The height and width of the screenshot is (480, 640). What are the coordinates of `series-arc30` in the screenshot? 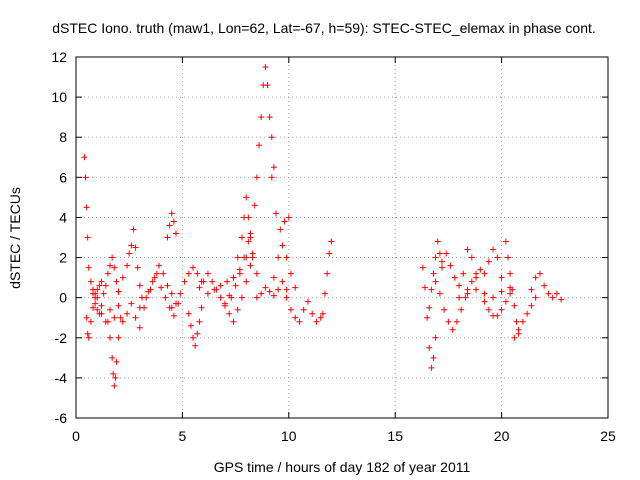 It's located at (512, 287).